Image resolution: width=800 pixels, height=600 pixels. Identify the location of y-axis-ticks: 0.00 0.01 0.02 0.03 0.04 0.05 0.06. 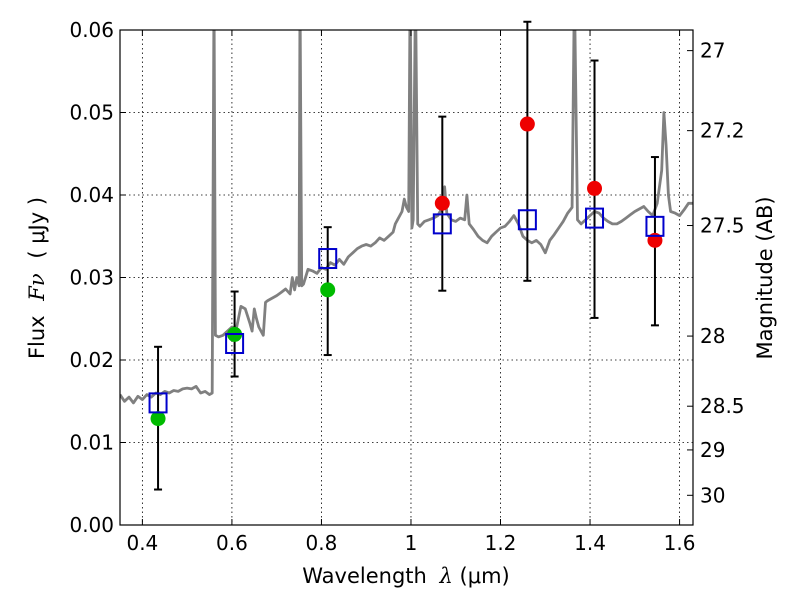
(97, 277).